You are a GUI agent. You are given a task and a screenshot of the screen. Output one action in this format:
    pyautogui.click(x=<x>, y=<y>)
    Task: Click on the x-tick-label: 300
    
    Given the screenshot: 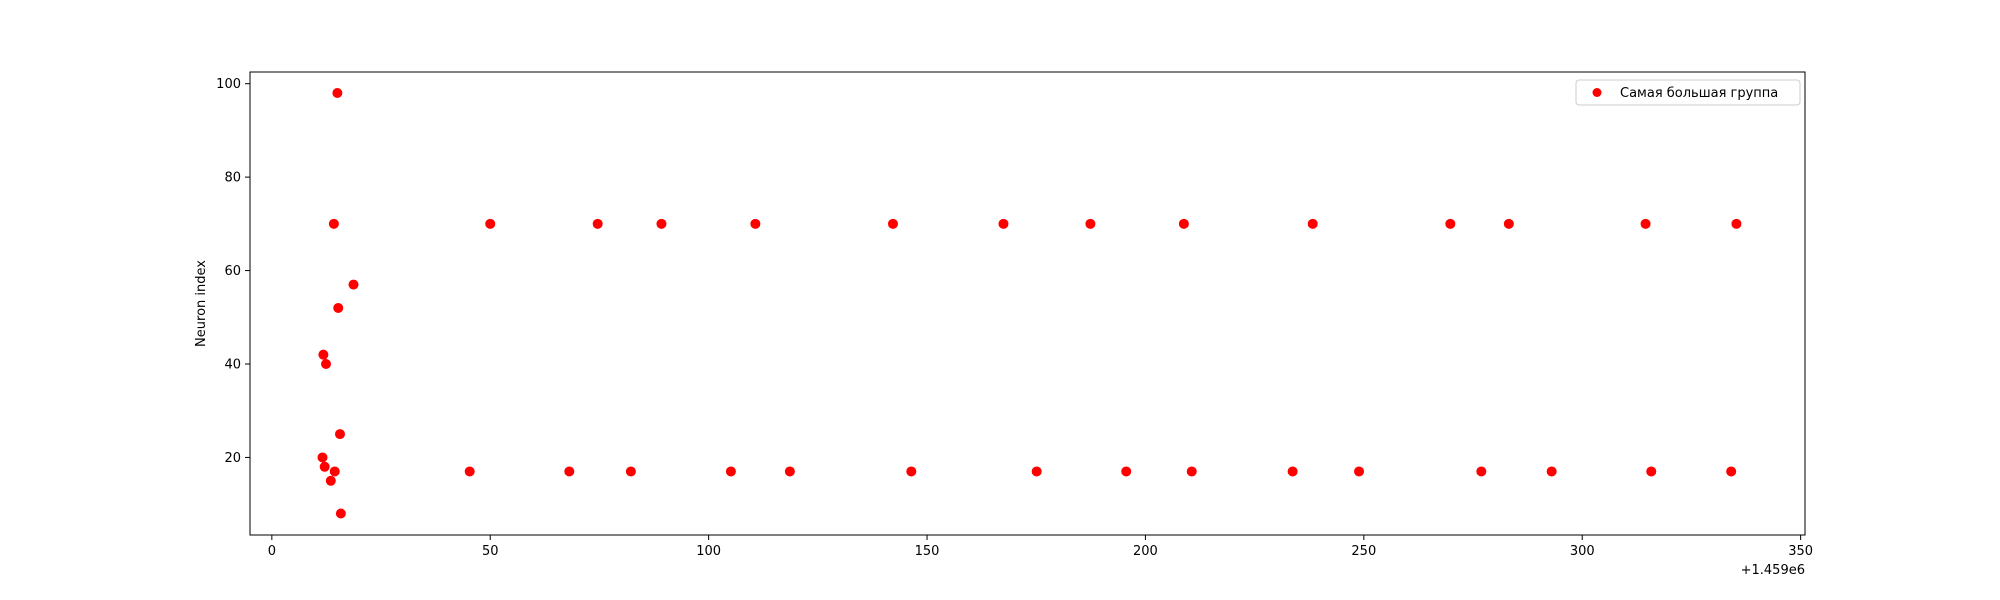 What is the action you would take?
    pyautogui.click(x=1582, y=551)
    